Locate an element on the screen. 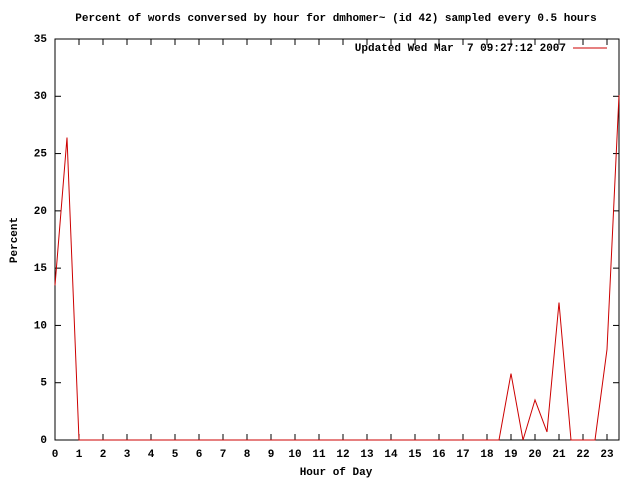 The image size is (640, 480). x-tick-label: 21 is located at coordinates (559, 455).